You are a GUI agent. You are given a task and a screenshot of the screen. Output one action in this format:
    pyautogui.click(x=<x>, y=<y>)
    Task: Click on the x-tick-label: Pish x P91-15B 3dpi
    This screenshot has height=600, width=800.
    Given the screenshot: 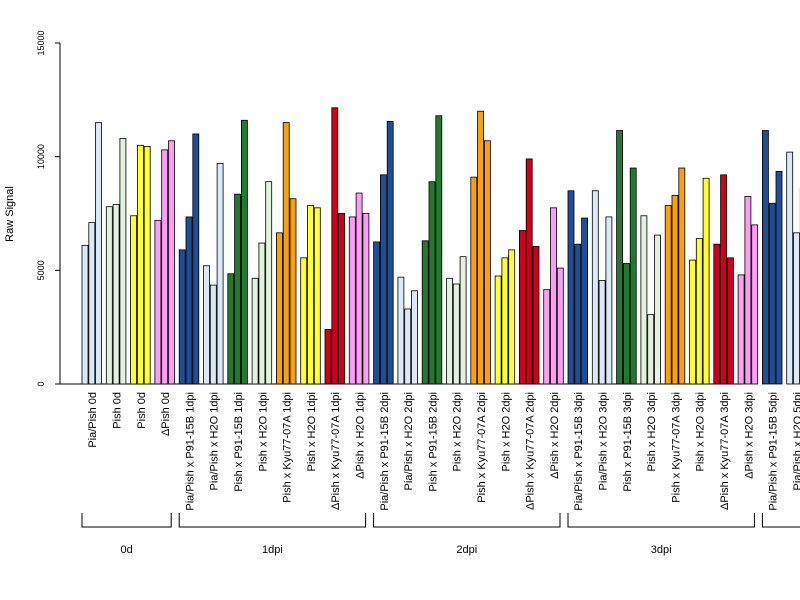 What is the action you would take?
    pyautogui.click(x=628, y=442)
    